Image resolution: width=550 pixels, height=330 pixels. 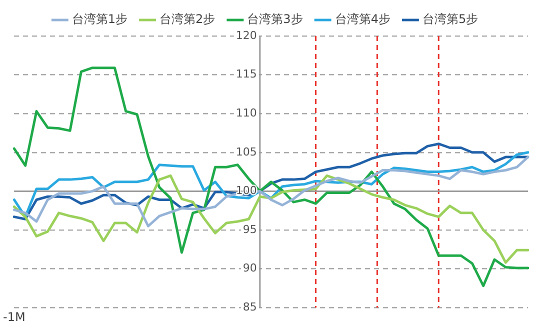 I want to click on legend-label: 台湾第1步, so click(x=100, y=19).